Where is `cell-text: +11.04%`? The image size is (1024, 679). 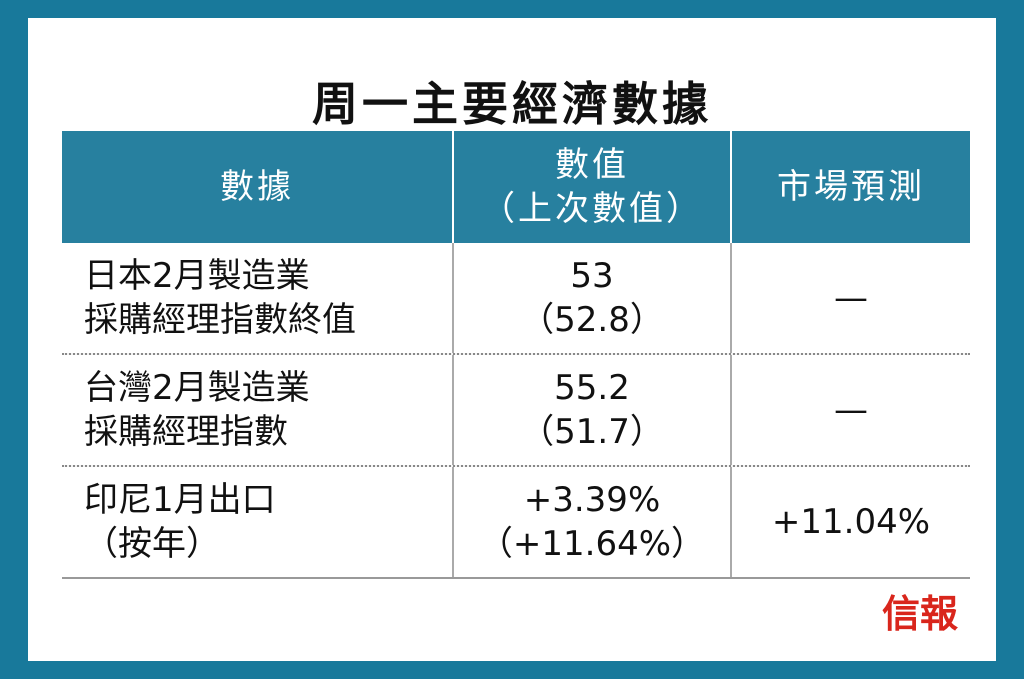 cell-text: +11.04% is located at coordinates (851, 521).